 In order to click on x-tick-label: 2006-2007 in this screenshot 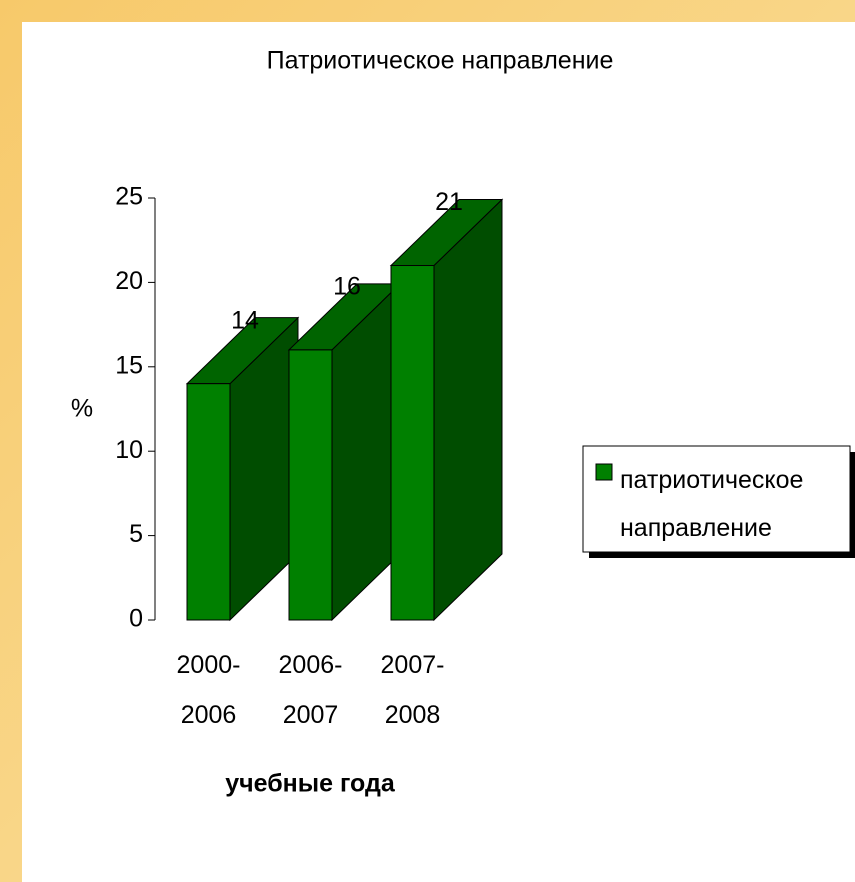, I will do `click(310, 690)`.